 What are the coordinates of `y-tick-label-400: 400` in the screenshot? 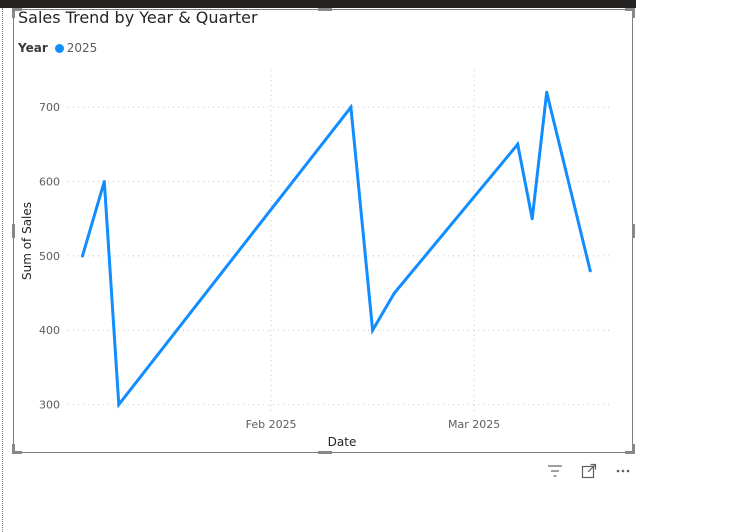 It's located at (49, 330).